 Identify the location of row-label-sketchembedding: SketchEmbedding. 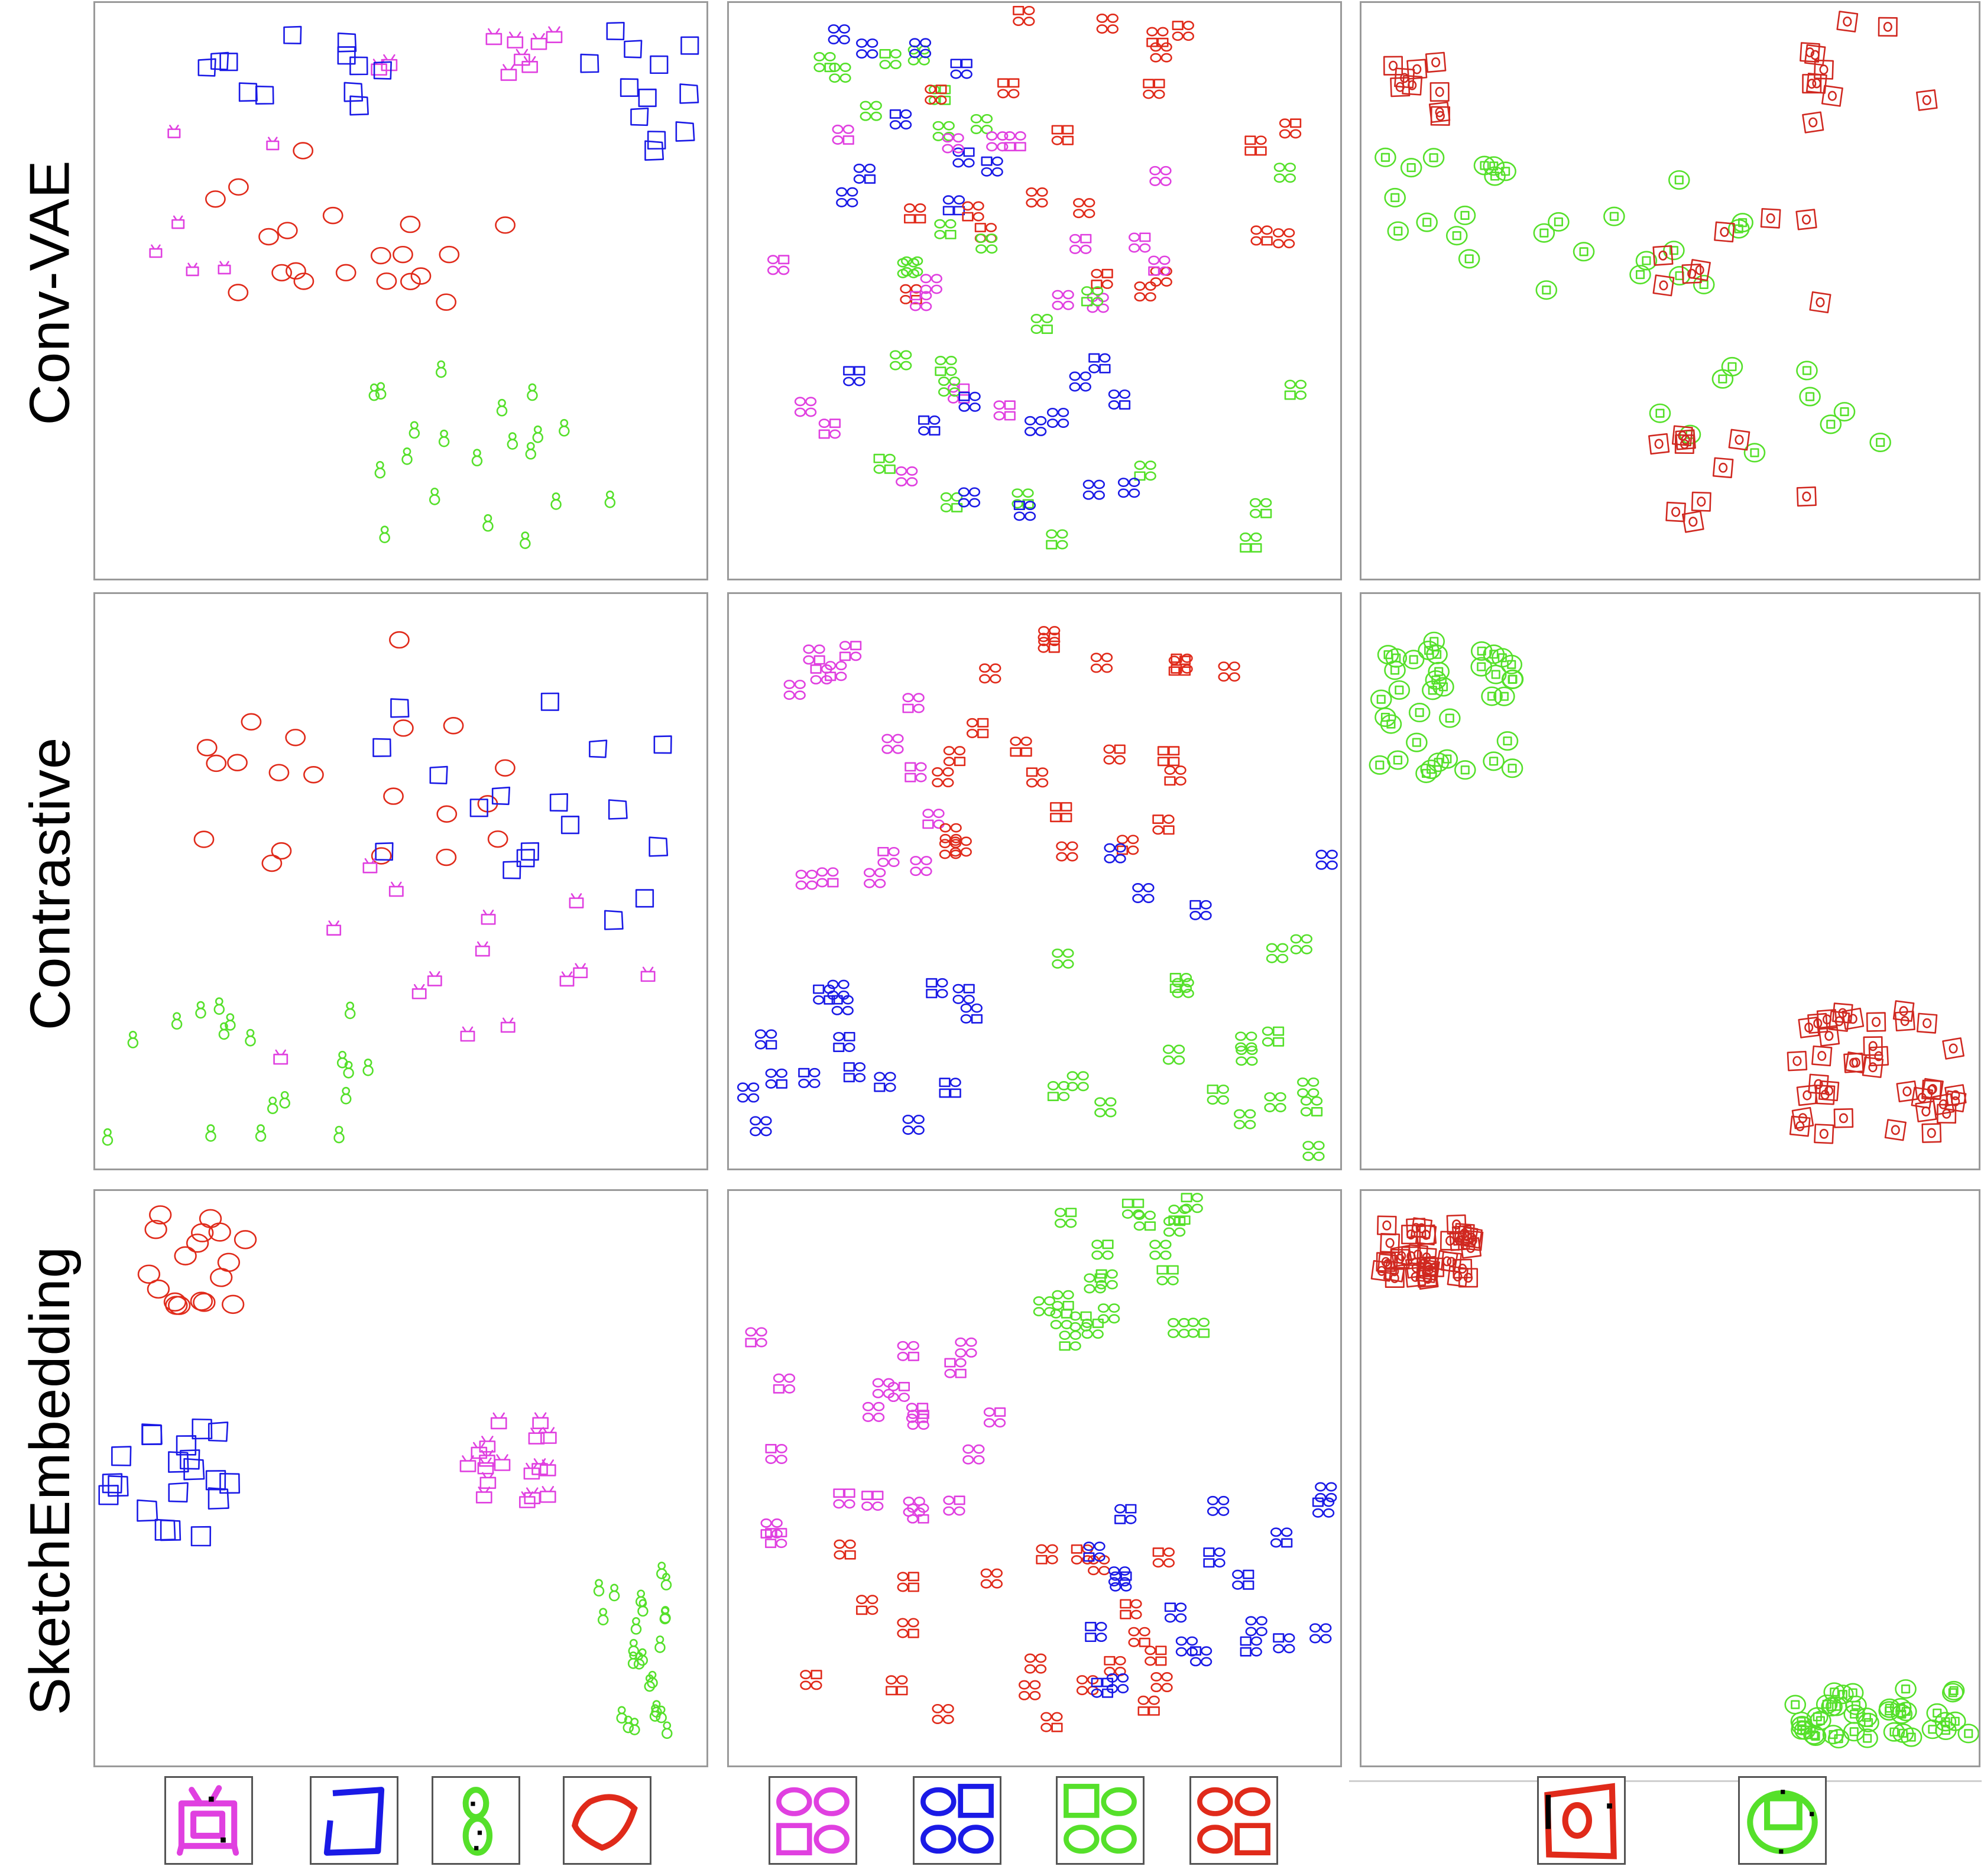
(50, 1480).